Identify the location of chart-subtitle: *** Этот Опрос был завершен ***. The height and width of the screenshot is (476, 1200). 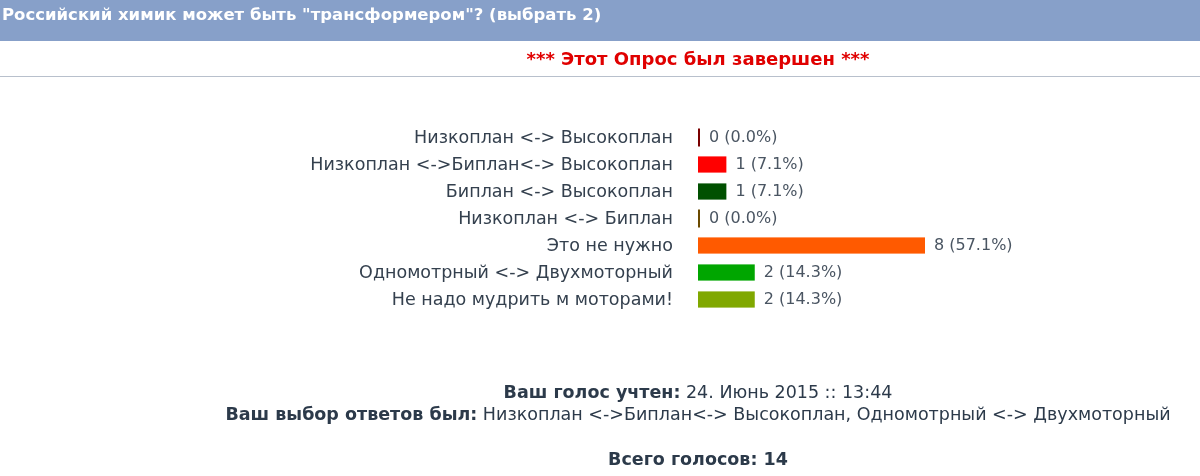
(698, 58).